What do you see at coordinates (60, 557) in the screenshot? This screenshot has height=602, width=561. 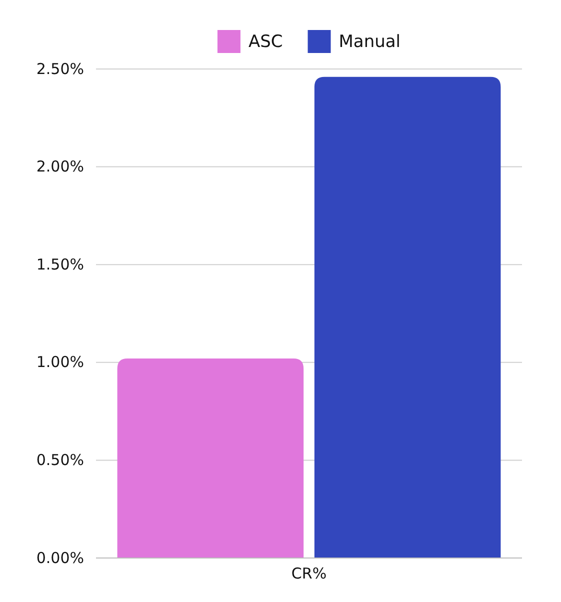 I see `y-tick-label: 0.00%` at bounding box center [60, 557].